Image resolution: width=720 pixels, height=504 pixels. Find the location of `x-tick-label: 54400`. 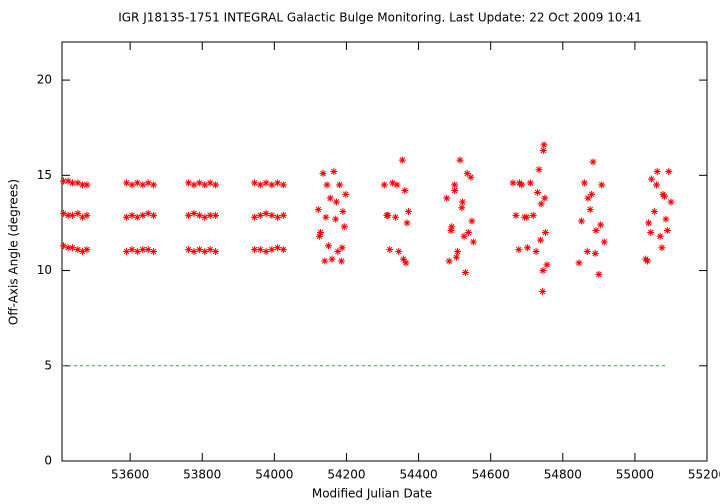

x-tick-label: 54400 is located at coordinates (418, 475).